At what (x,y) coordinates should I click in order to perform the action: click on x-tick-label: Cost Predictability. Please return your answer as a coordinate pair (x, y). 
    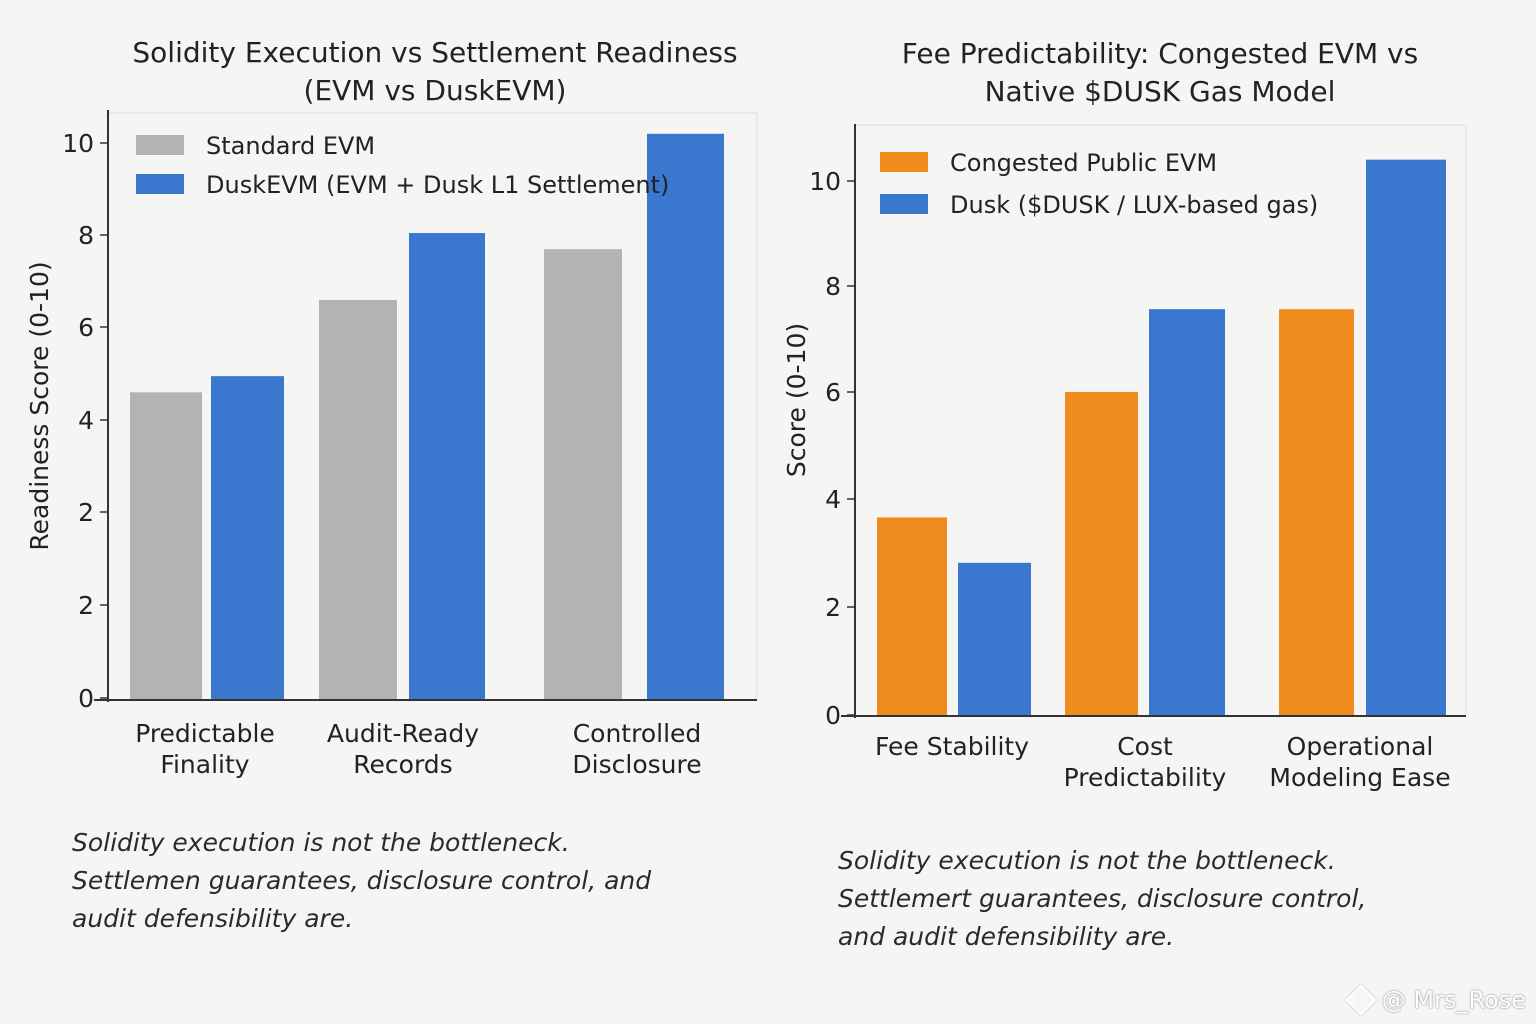
    Looking at the image, I should click on (1145, 762).